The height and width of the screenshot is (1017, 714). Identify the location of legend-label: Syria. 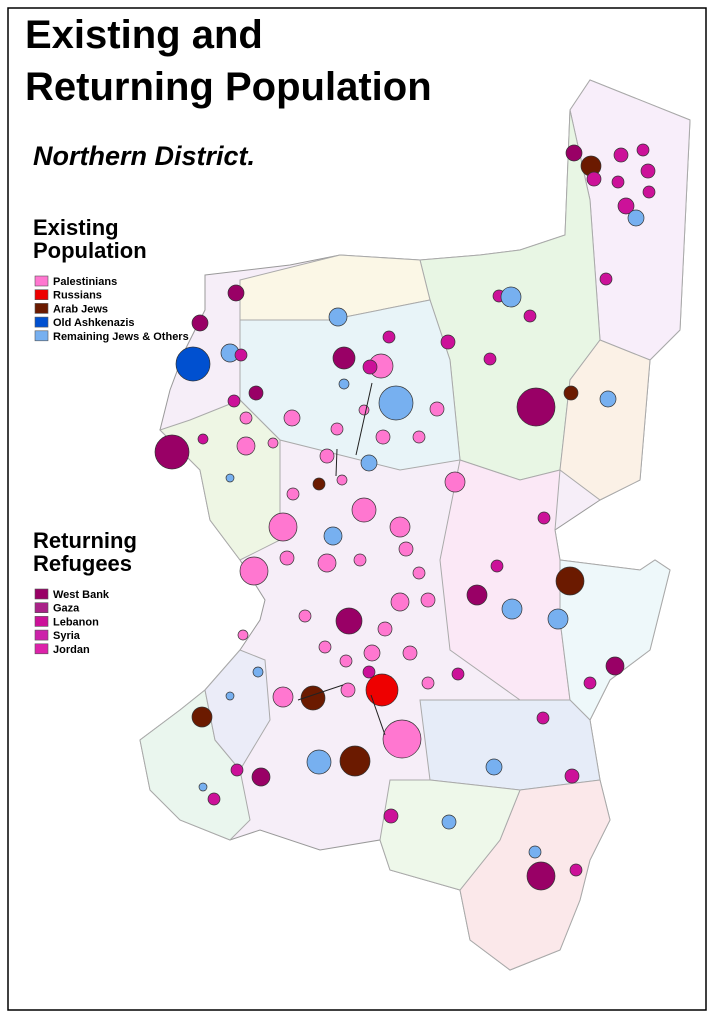
(67, 636).